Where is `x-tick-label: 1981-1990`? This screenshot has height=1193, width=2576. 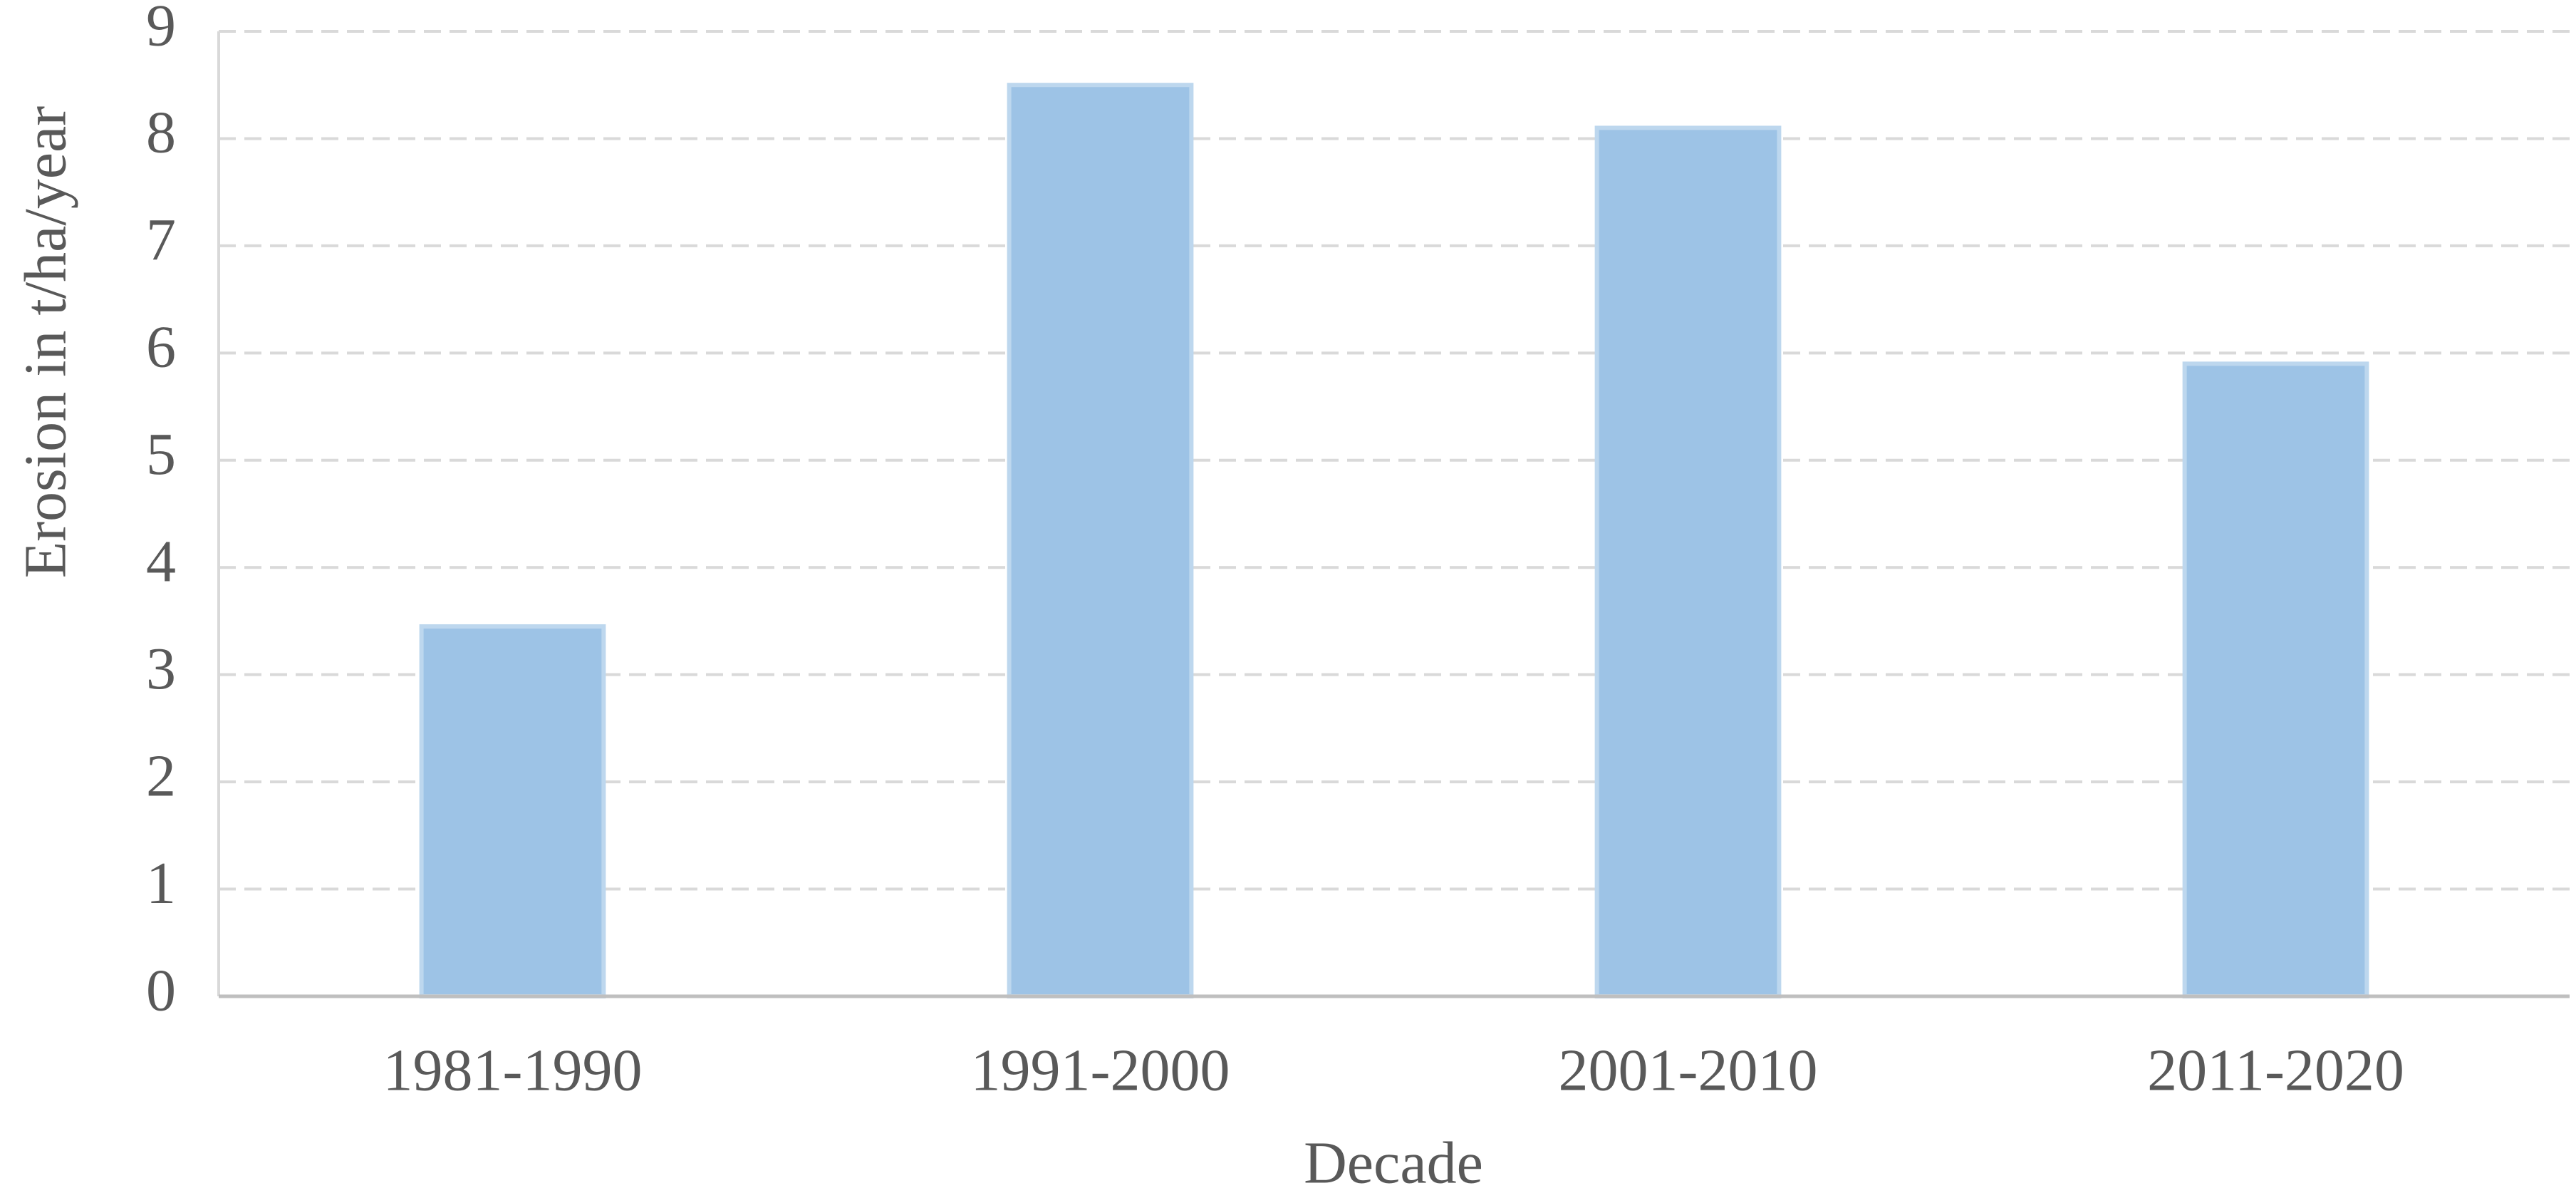 x-tick-label: 1981-1990 is located at coordinates (513, 1070).